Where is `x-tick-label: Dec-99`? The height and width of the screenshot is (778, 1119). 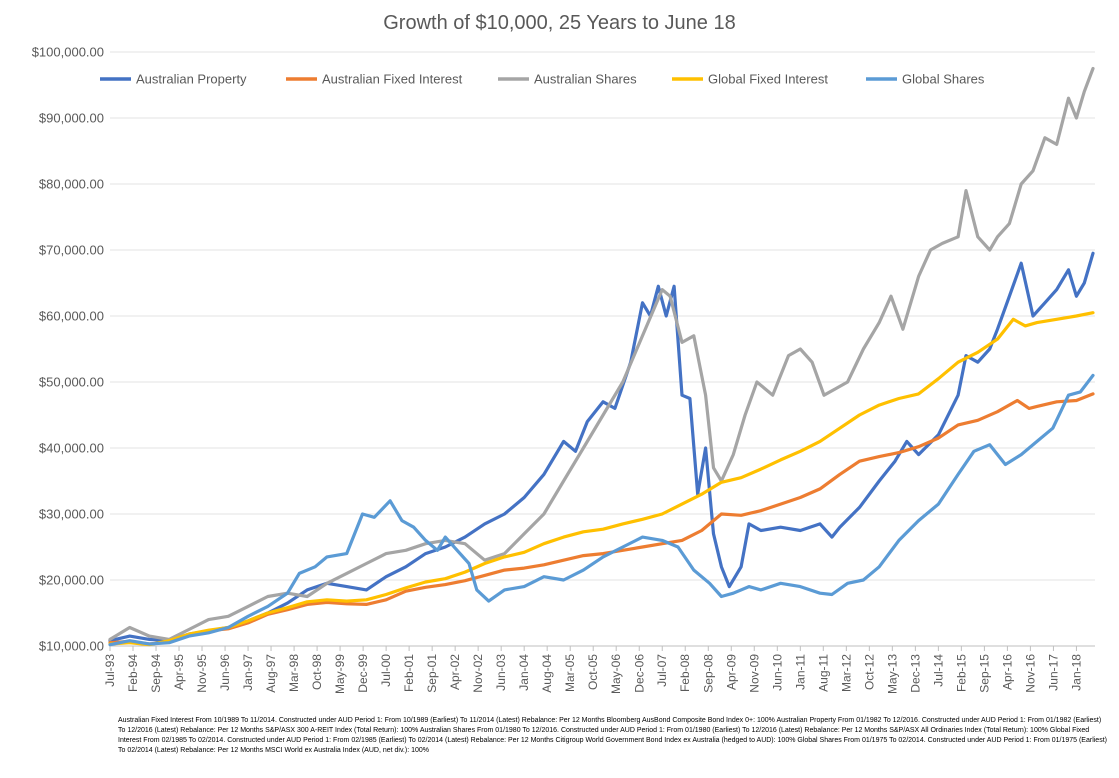
x-tick-label: Dec-99 is located at coordinates (363, 673).